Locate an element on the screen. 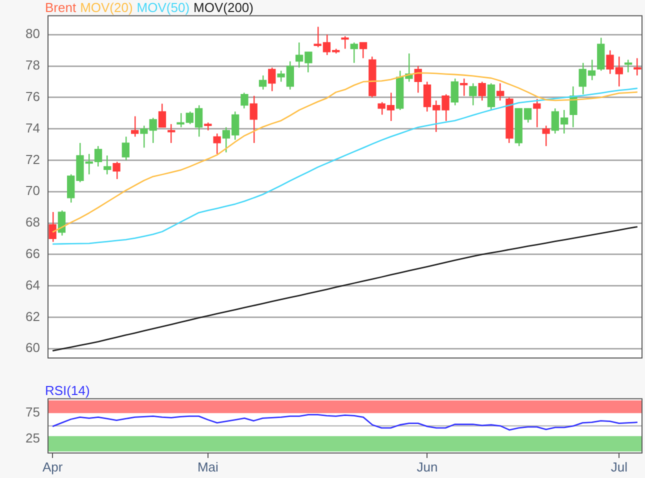  y-tick-label: 78 is located at coordinates (33, 65).